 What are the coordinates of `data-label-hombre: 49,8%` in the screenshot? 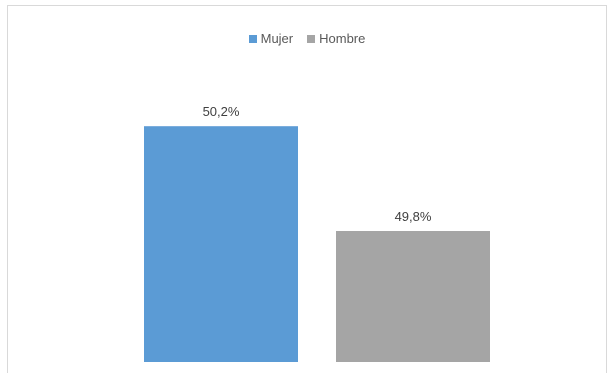 It's located at (413, 216).